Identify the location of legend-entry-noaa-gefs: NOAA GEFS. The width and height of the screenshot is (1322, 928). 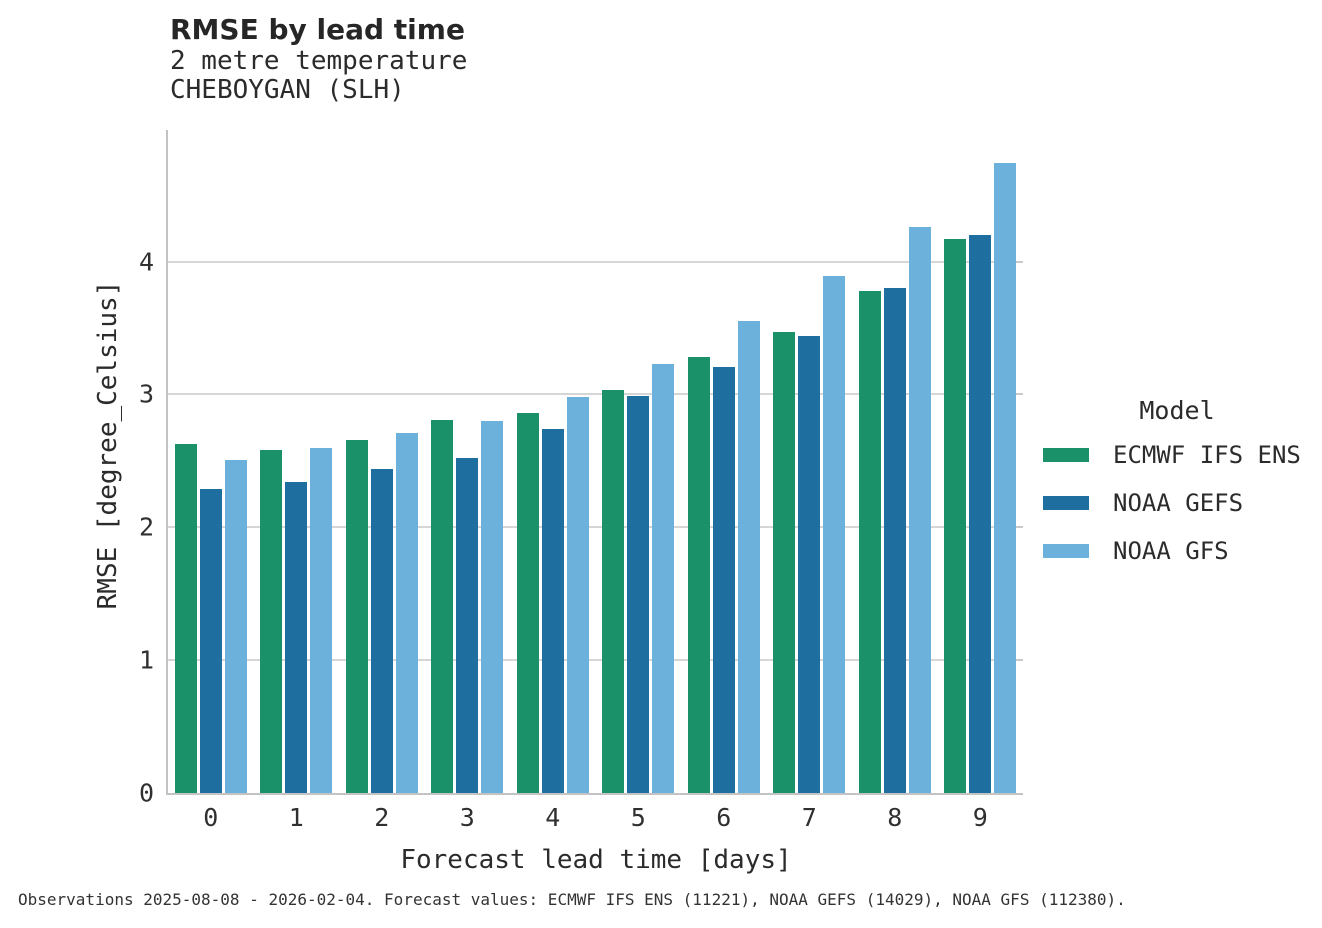
(1177, 503).